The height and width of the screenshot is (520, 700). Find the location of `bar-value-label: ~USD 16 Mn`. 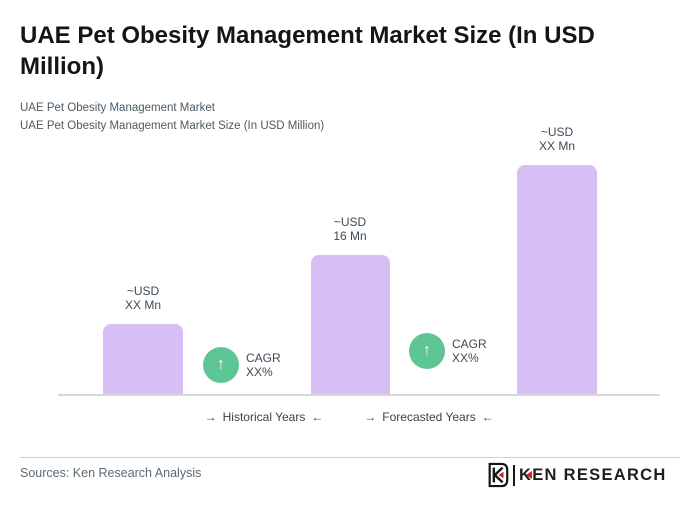

bar-value-label: ~USD 16 Mn is located at coordinates (350, 229).